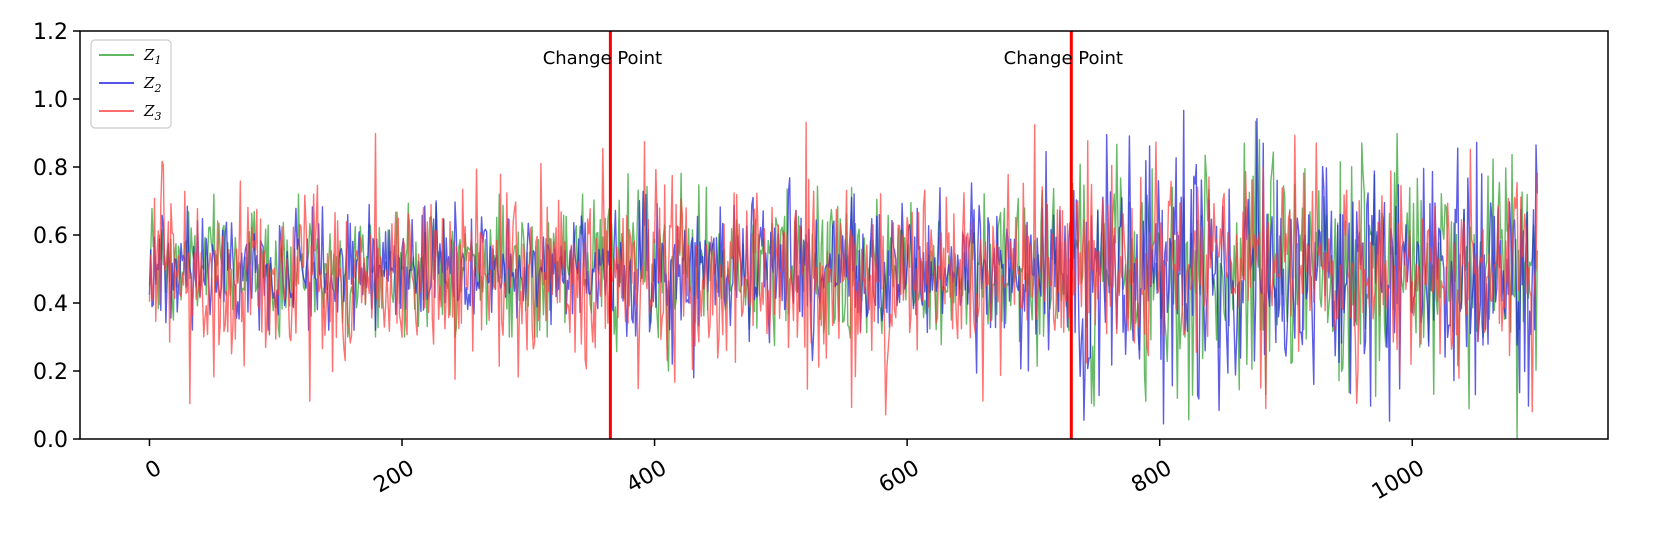 This screenshot has width=1653, height=538. Describe the element at coordinates (50, 372) in the screenshot. I see `y-tick-label-1: 0.2` at that location.